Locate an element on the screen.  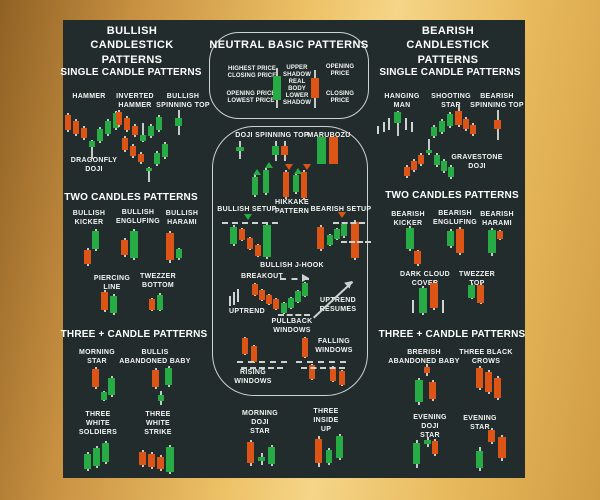
label-bearish-harami: BEARISH HARAMI is located at coordinates (497, 219).